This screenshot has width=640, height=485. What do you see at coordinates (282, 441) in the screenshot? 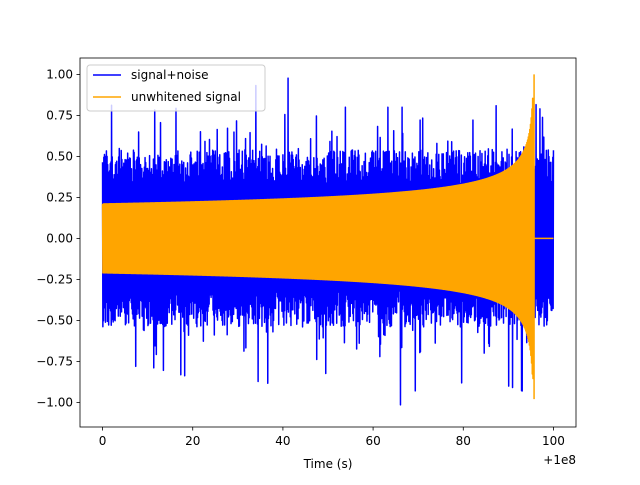
I see `x-tick-label: 40` at bounding box center [282, 441].